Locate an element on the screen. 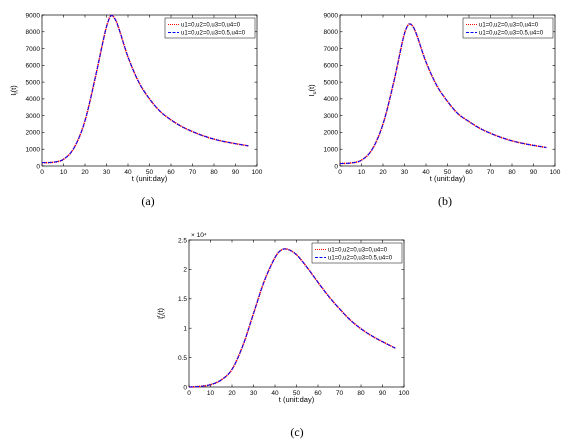 The width and height of the screenshot is (579, 444). y-tick-label: 1.5 is located at coordinates (182, 299).